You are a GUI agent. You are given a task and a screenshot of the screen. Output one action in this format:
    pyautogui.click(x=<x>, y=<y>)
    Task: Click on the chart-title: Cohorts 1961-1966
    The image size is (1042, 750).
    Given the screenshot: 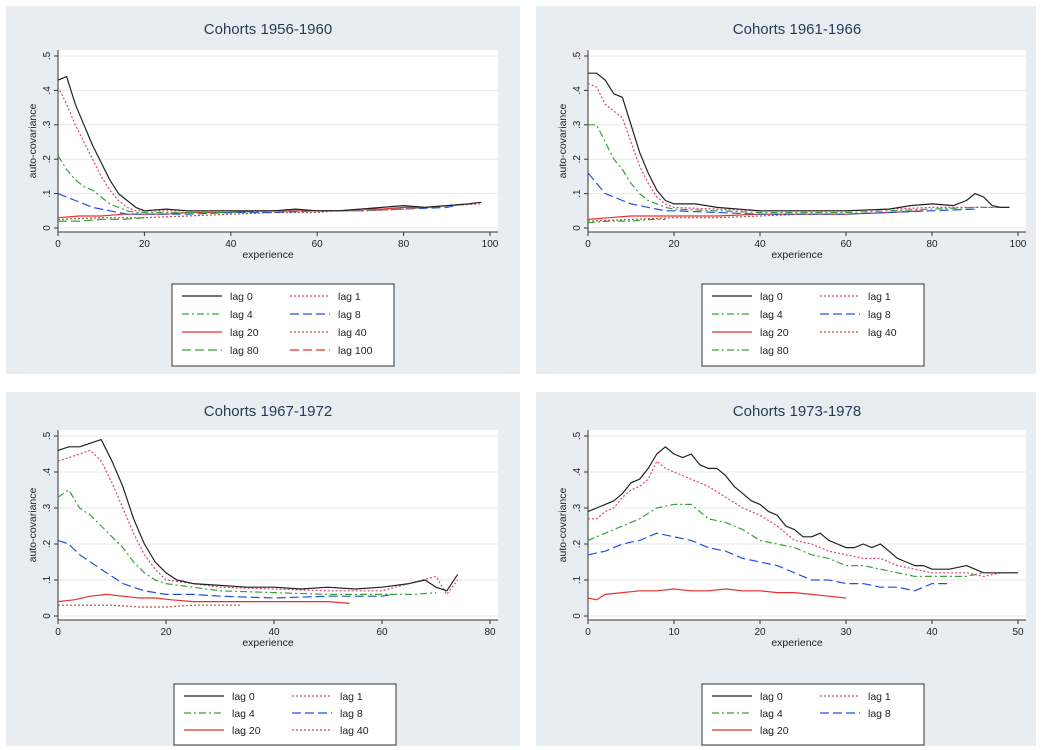 What is the action you would take?
    pyautogui.click(x=797, y=29)
    